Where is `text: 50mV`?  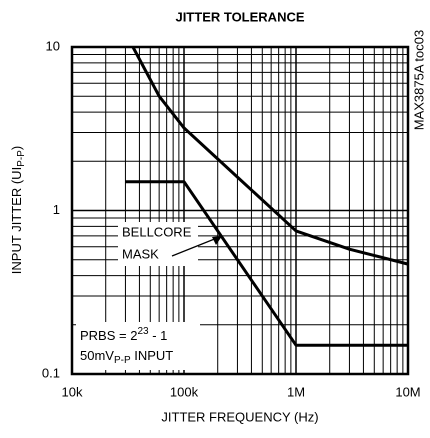 text: 50mV is located at coordinates (97, 355).